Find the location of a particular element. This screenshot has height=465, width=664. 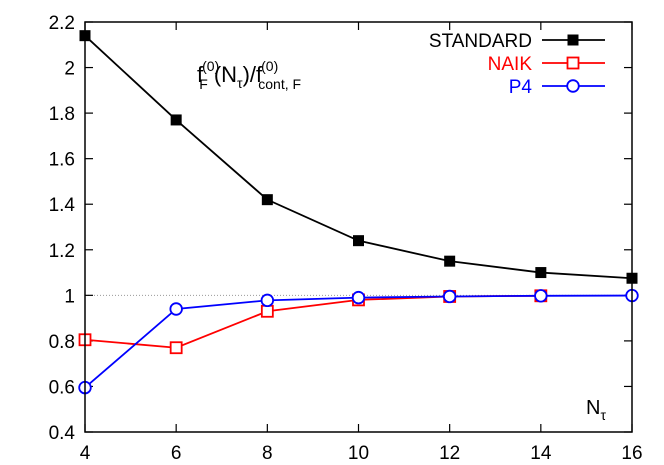

x-tick-label: 6 is located at coordinates (176, 453).